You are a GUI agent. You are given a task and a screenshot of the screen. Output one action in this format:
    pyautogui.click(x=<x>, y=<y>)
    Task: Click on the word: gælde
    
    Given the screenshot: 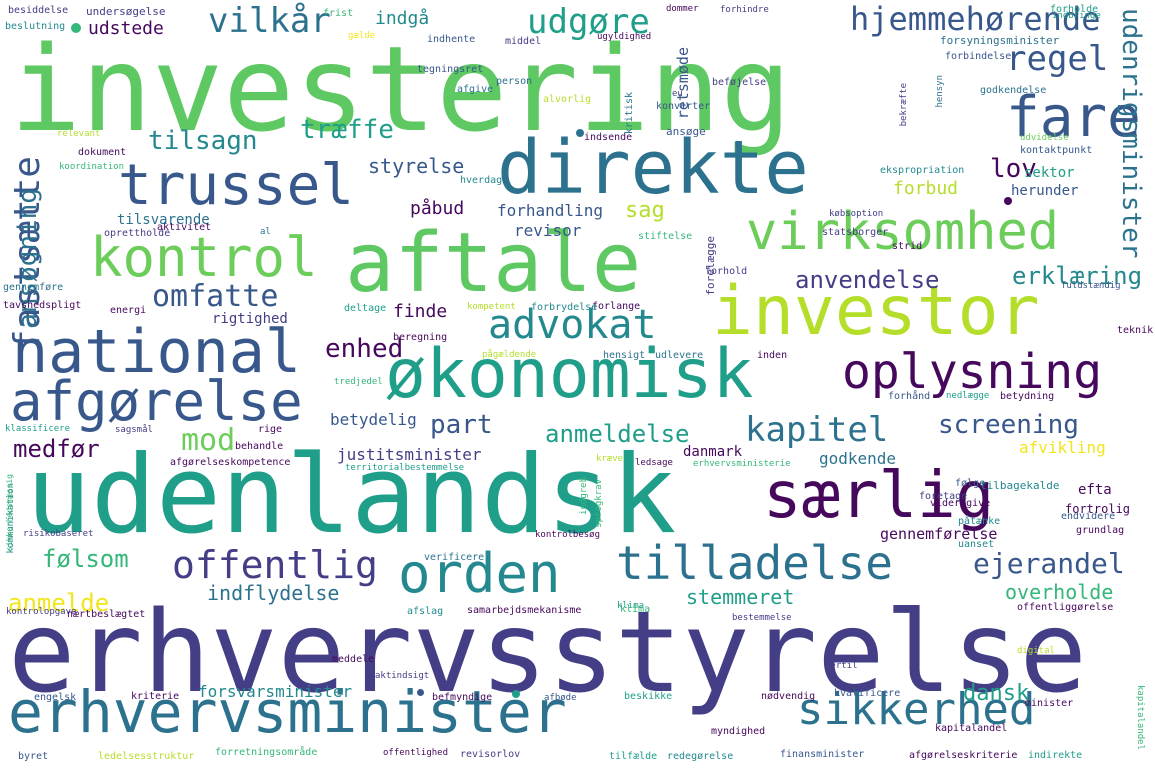 What is the action you would take?
    pyautogui.click(x=362, y=36)
    